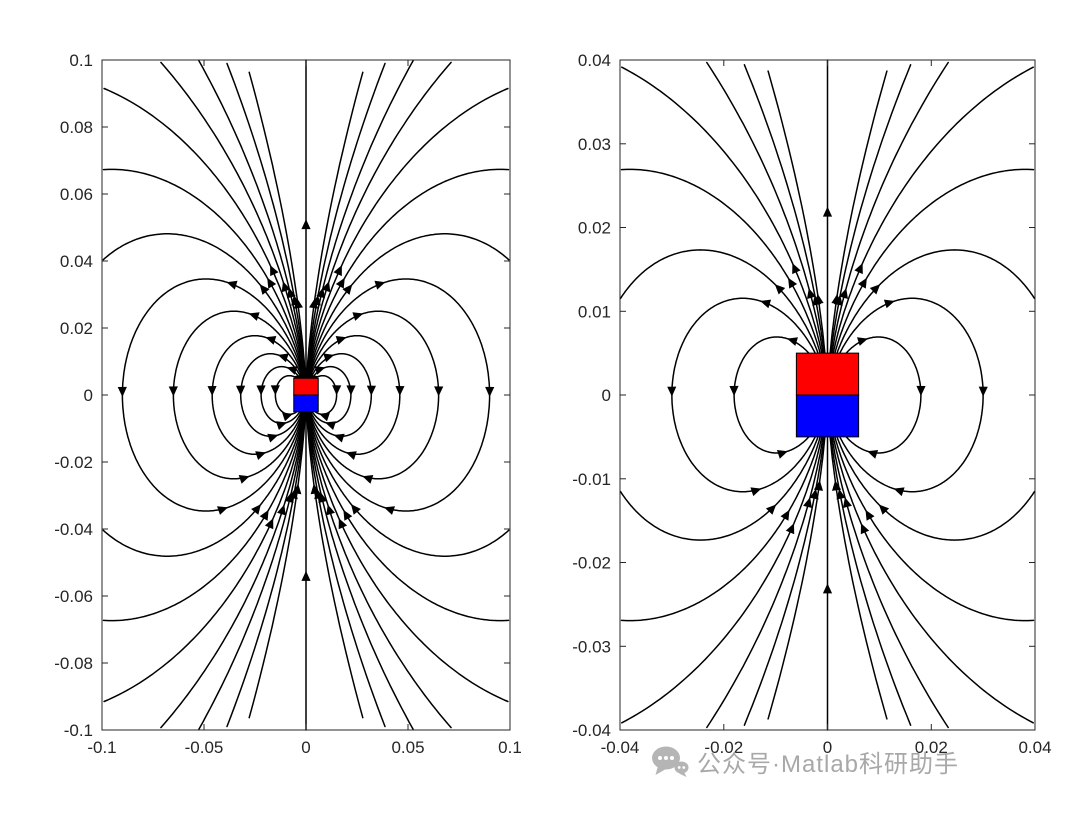 The width and height of the screenshot is (1080, 816). Describe the element at coordinates (670, 761) in the screenshot. I see `chat-bubble-icon` at that location.